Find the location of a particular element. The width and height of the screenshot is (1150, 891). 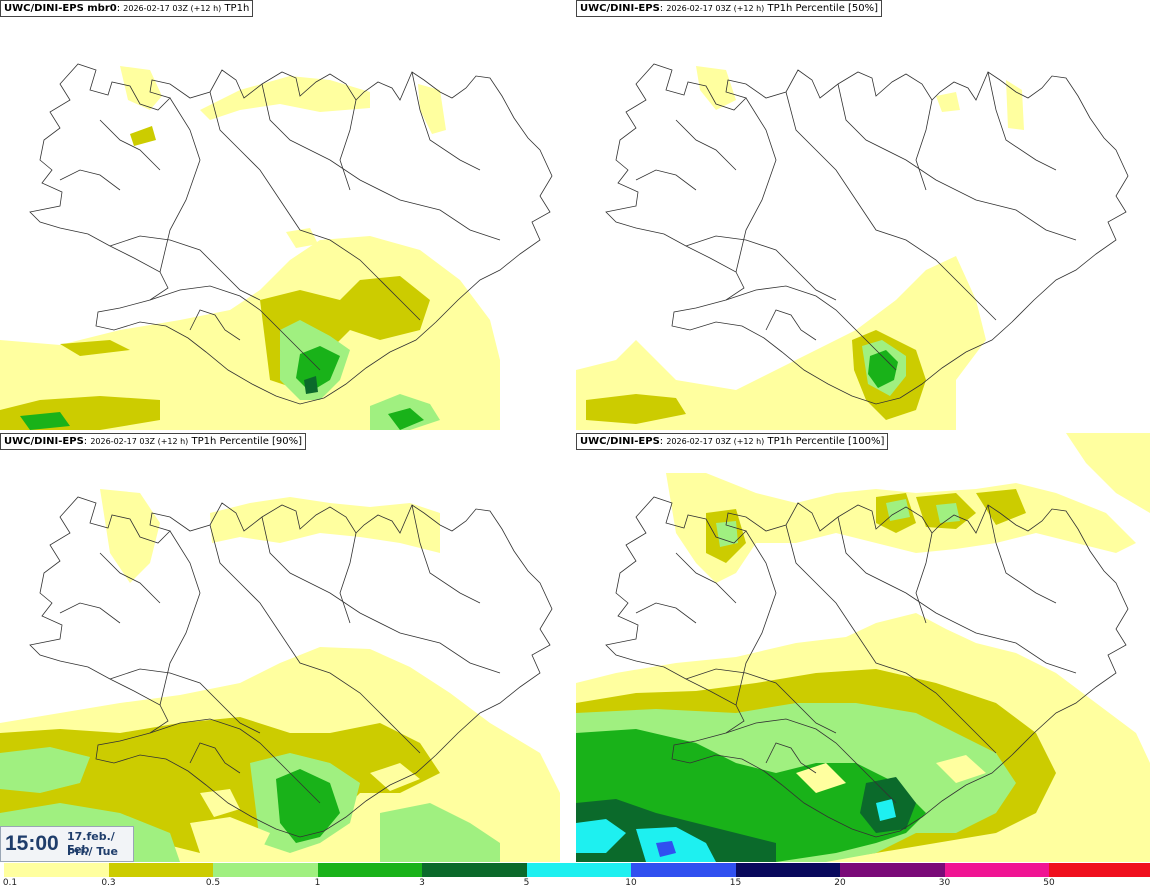

legend-label: 3 is located at coordinates (422, 883).